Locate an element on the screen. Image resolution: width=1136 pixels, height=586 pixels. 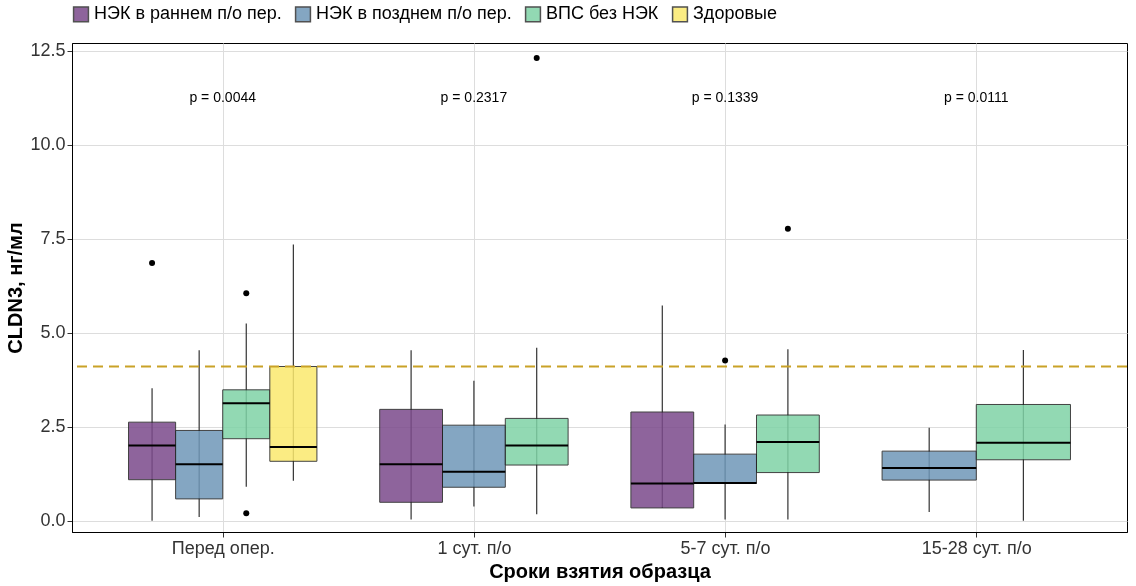
y-tick-label: 0.0 is located at coordinates (53, 520).